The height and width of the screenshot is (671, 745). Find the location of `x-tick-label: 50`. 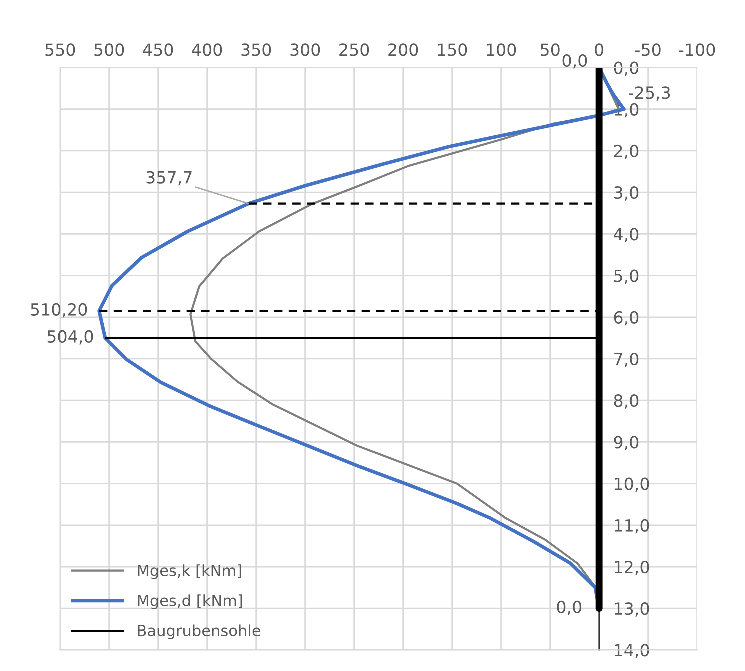

x-tick-label: 50 is located at coordinates (550, 50).